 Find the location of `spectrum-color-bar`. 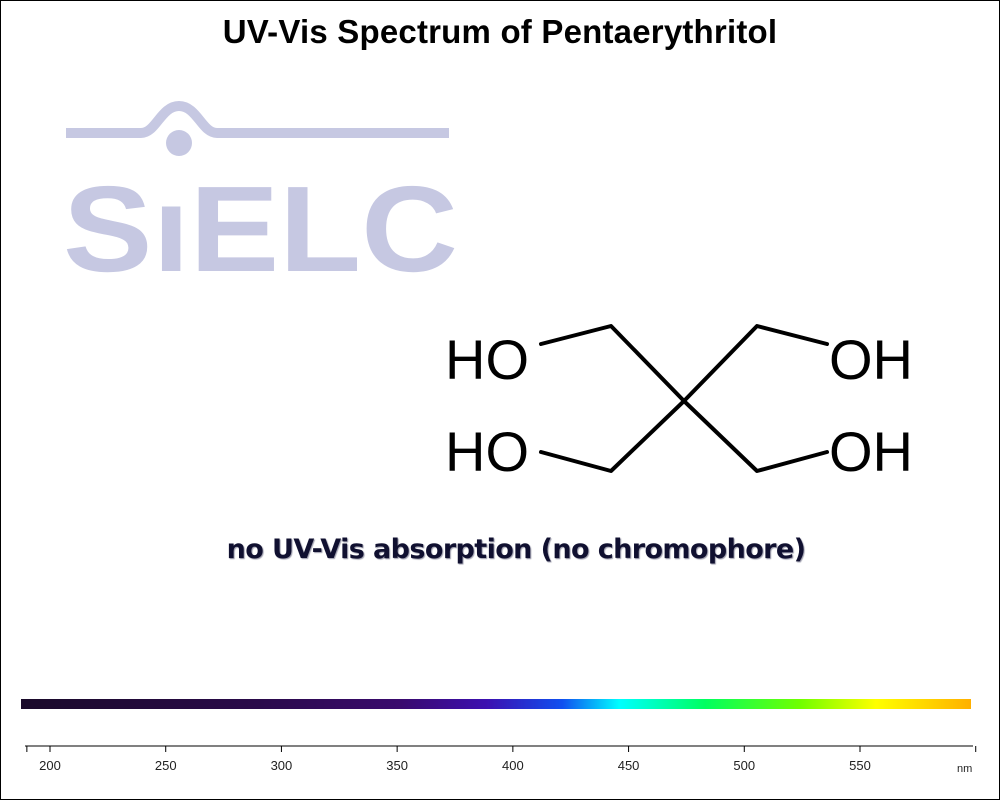

spectrum-color-bar is located at coordinates (496, 704).